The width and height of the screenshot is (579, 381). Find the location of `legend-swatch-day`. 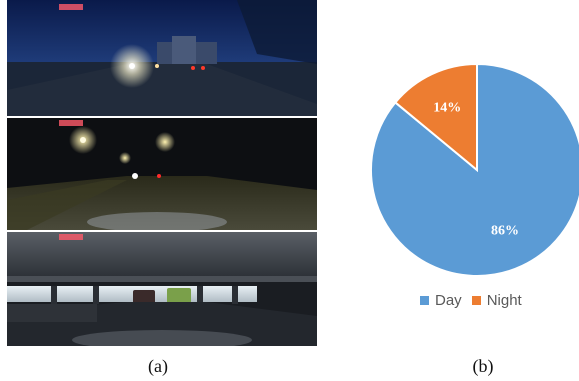

legend-swatch-day is located at coordinates (424, 300).